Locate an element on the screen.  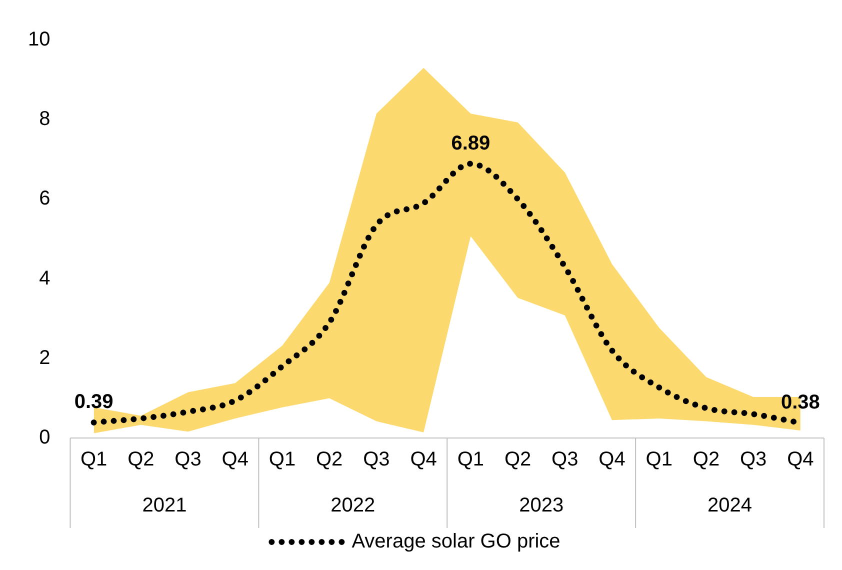
data-label: 6.89 is located at coordinates (470, 143).